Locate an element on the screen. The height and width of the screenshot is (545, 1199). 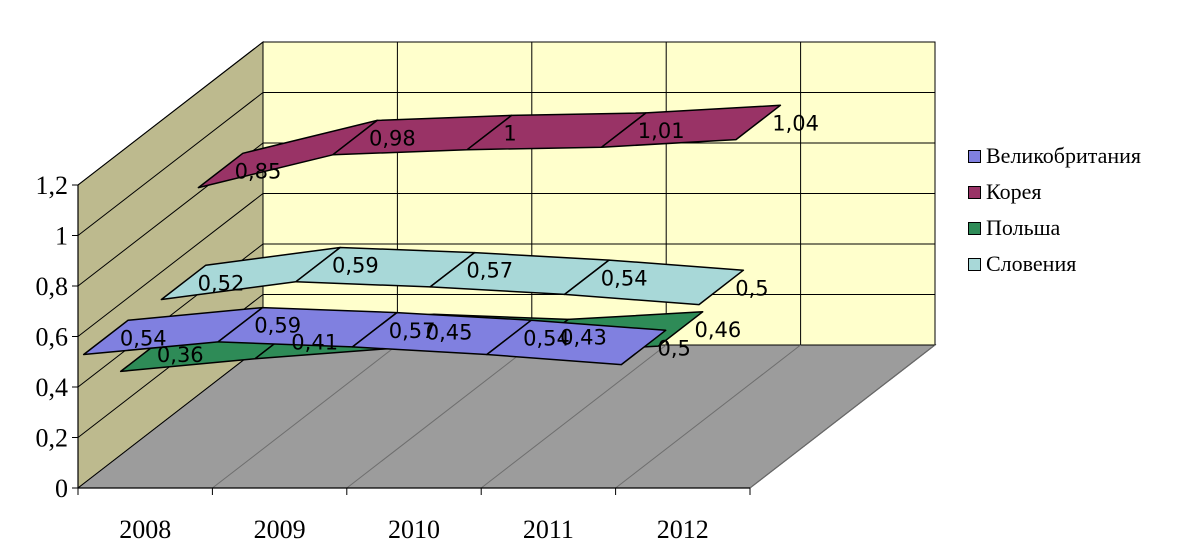
x-tick-label: 2011 is located at coordinates (548, 529).